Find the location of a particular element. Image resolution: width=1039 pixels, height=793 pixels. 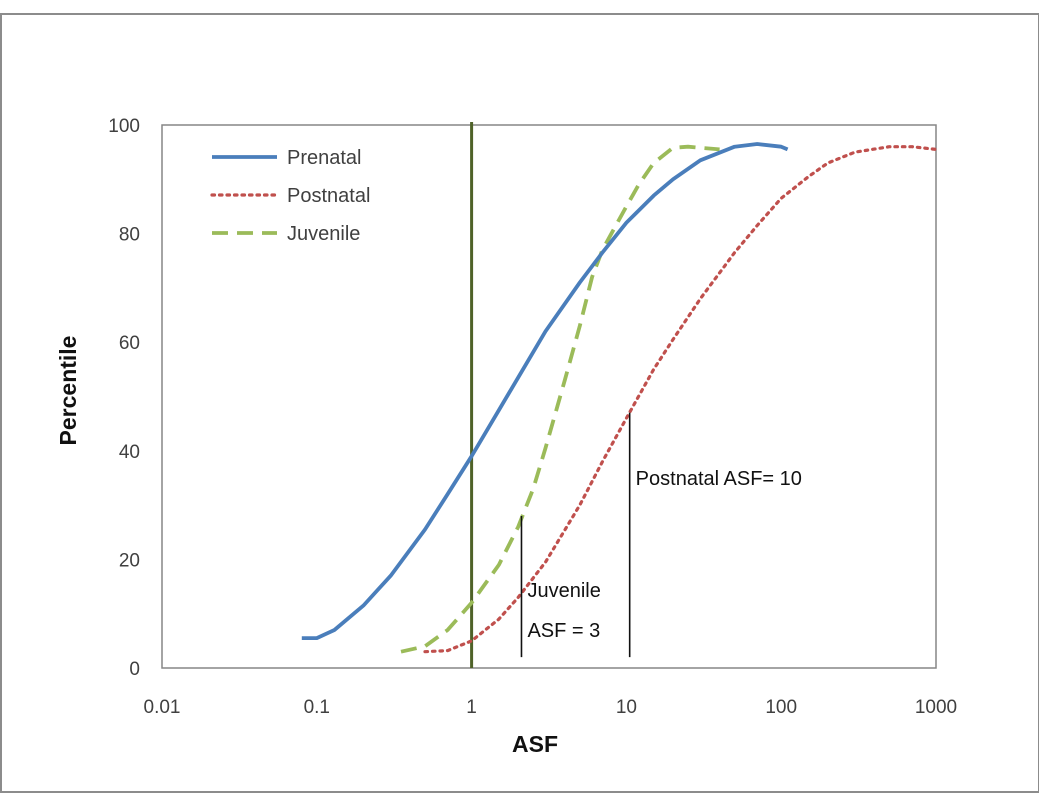

legend-label-juvenile: Juvenile is located at coordinates (323, 234).